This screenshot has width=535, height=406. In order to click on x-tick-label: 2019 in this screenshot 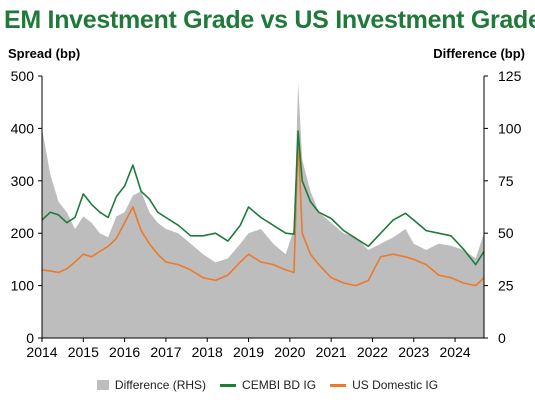, I will do `click(248, 352)`.